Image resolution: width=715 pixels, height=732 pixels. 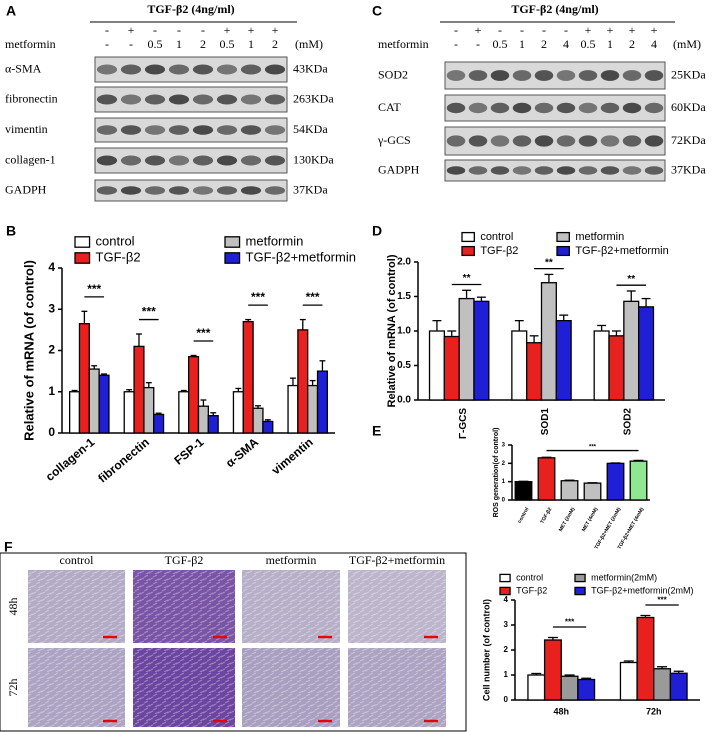 I want to click on dose: 1, so click(x=179, y=44).